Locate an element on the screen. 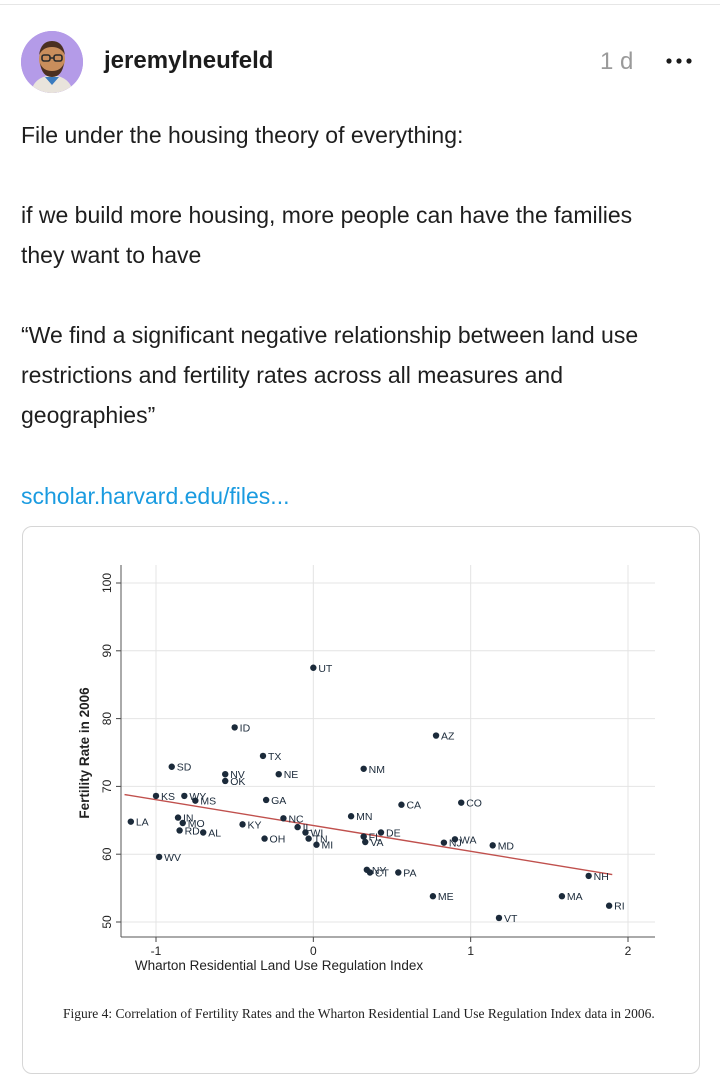  data-label-me: ME is located at coordinates (446, 897).